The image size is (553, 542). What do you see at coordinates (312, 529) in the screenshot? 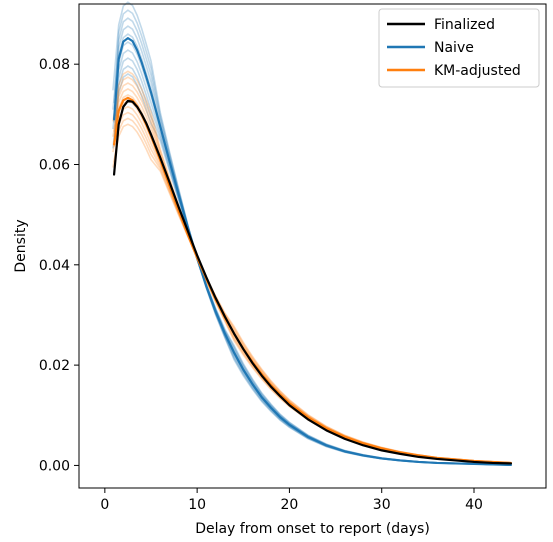
I see `x-axis-label: Delay from onset to report (days)` at bounding box center [312, 529].